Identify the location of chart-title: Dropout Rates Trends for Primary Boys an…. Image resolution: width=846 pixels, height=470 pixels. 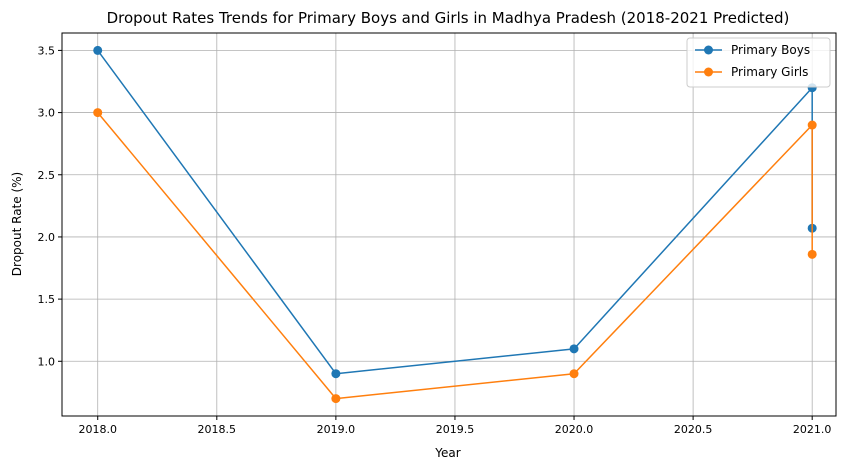
(448, 18).